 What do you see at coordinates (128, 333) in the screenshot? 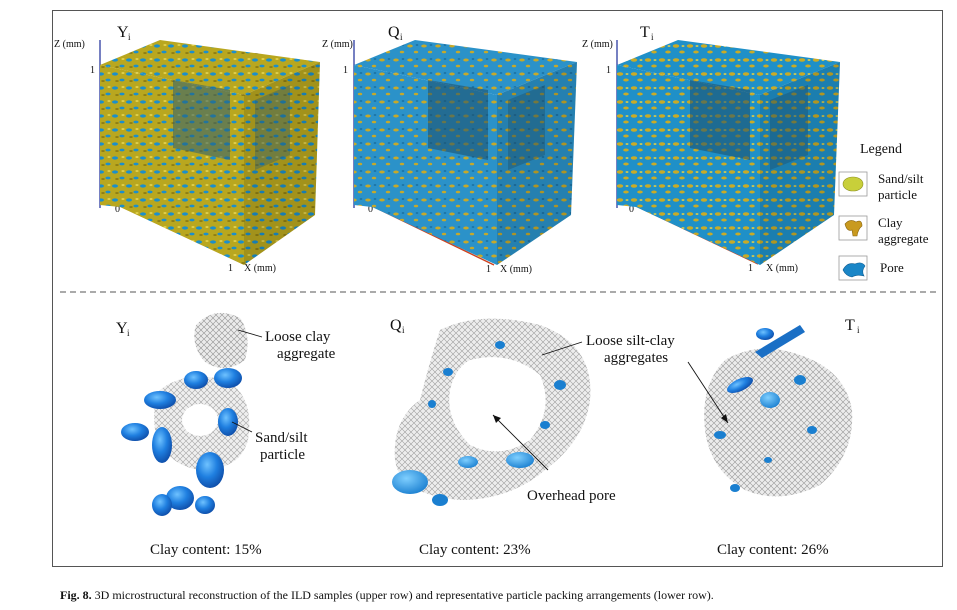
I see `packing-y-subscript: i` at bounding box center [128, 333].